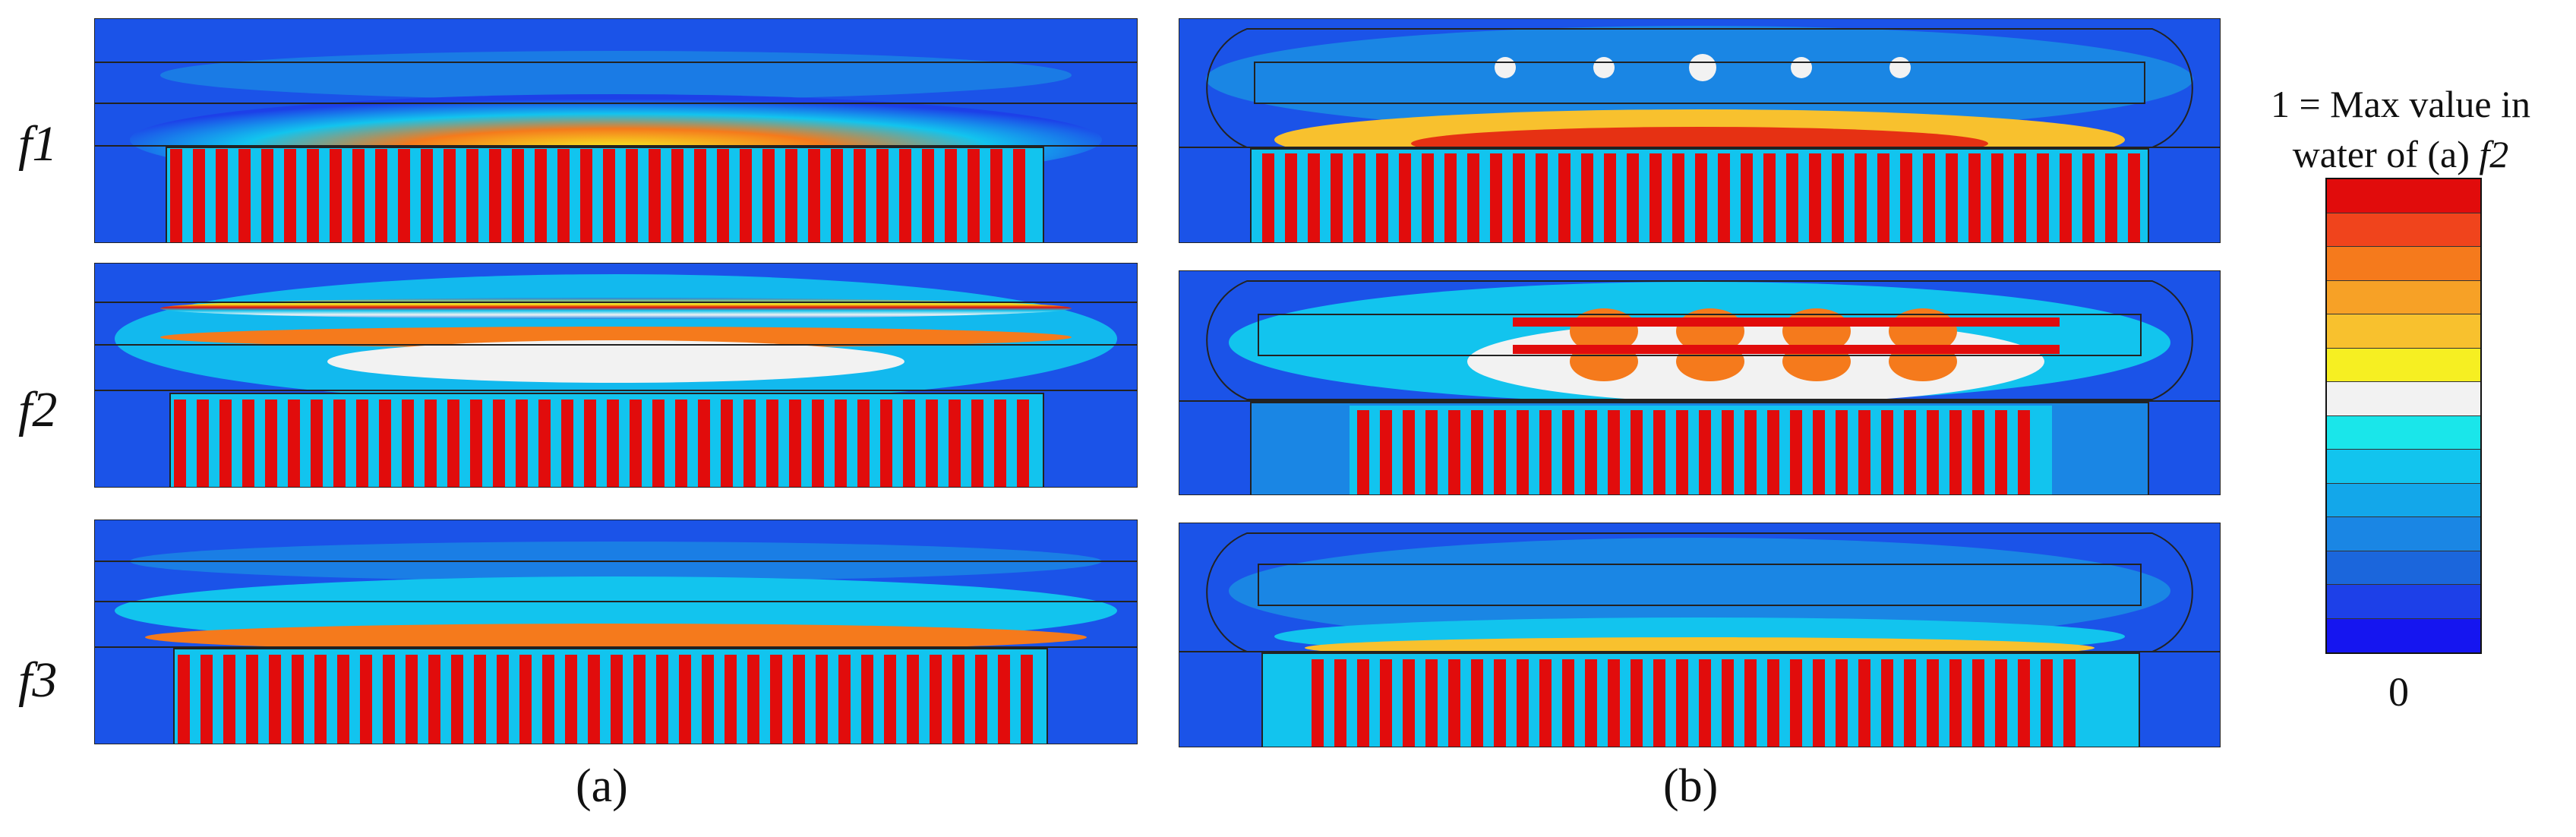  I want to click on legend-title-prefix: water of (a), so click(2386, 154).